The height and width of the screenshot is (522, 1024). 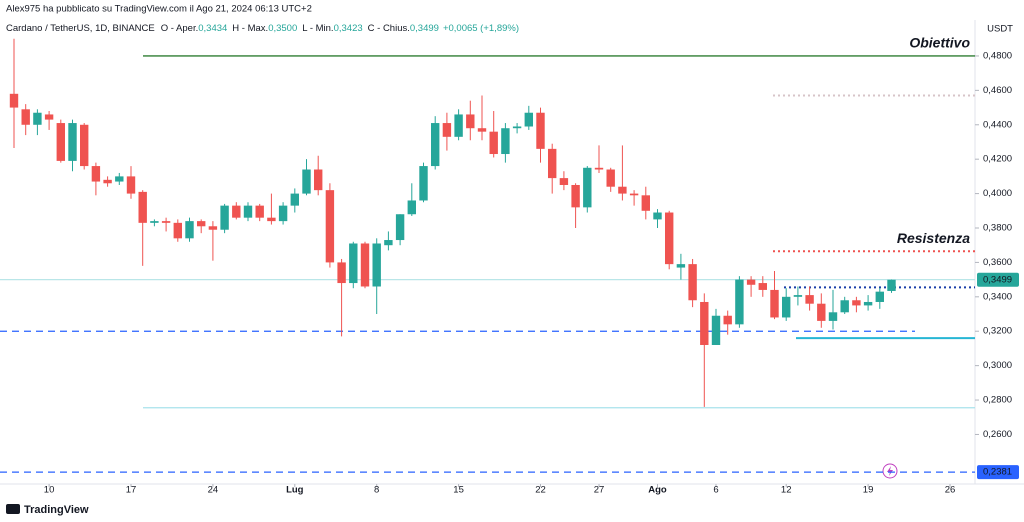 I want to click on x-tick-label: 17, so click(x=131, y=490).